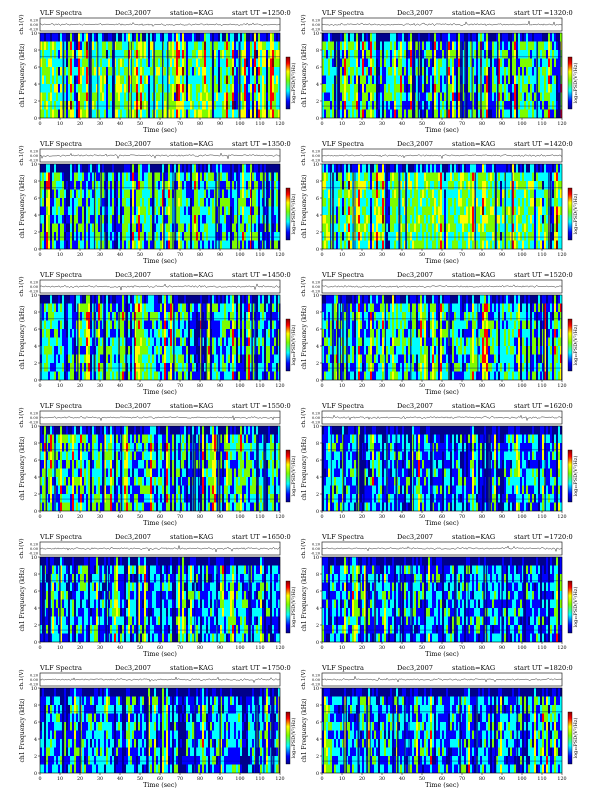  I want to click on amplitude-frame, so click(442, 679).